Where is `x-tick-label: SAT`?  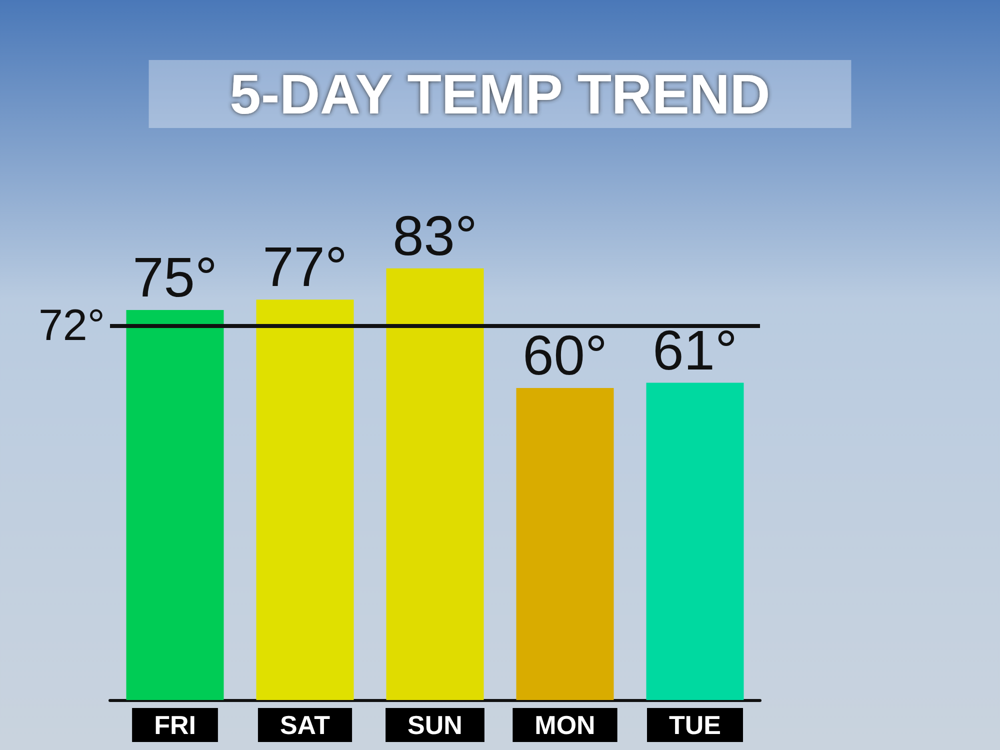
x-tick-label: SAT is located at coordinates (305, 725).